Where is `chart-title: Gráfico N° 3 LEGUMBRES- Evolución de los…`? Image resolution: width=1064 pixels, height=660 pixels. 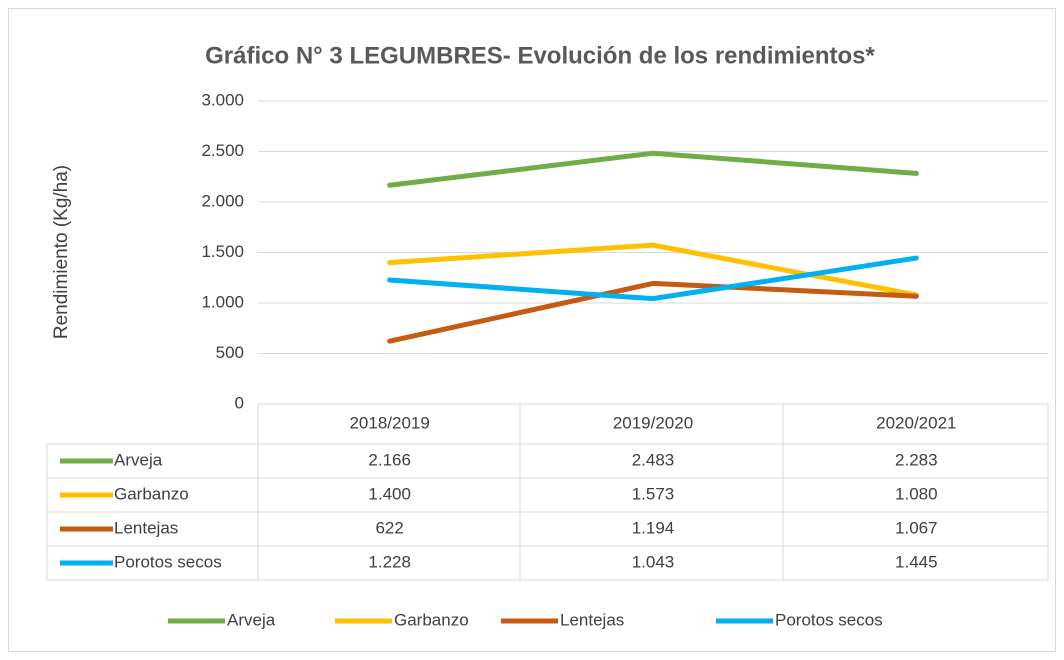 chart-title: Gráfico N° 3 LEGUMBRES- Evolución de los… is located at coordinates (540, 55).